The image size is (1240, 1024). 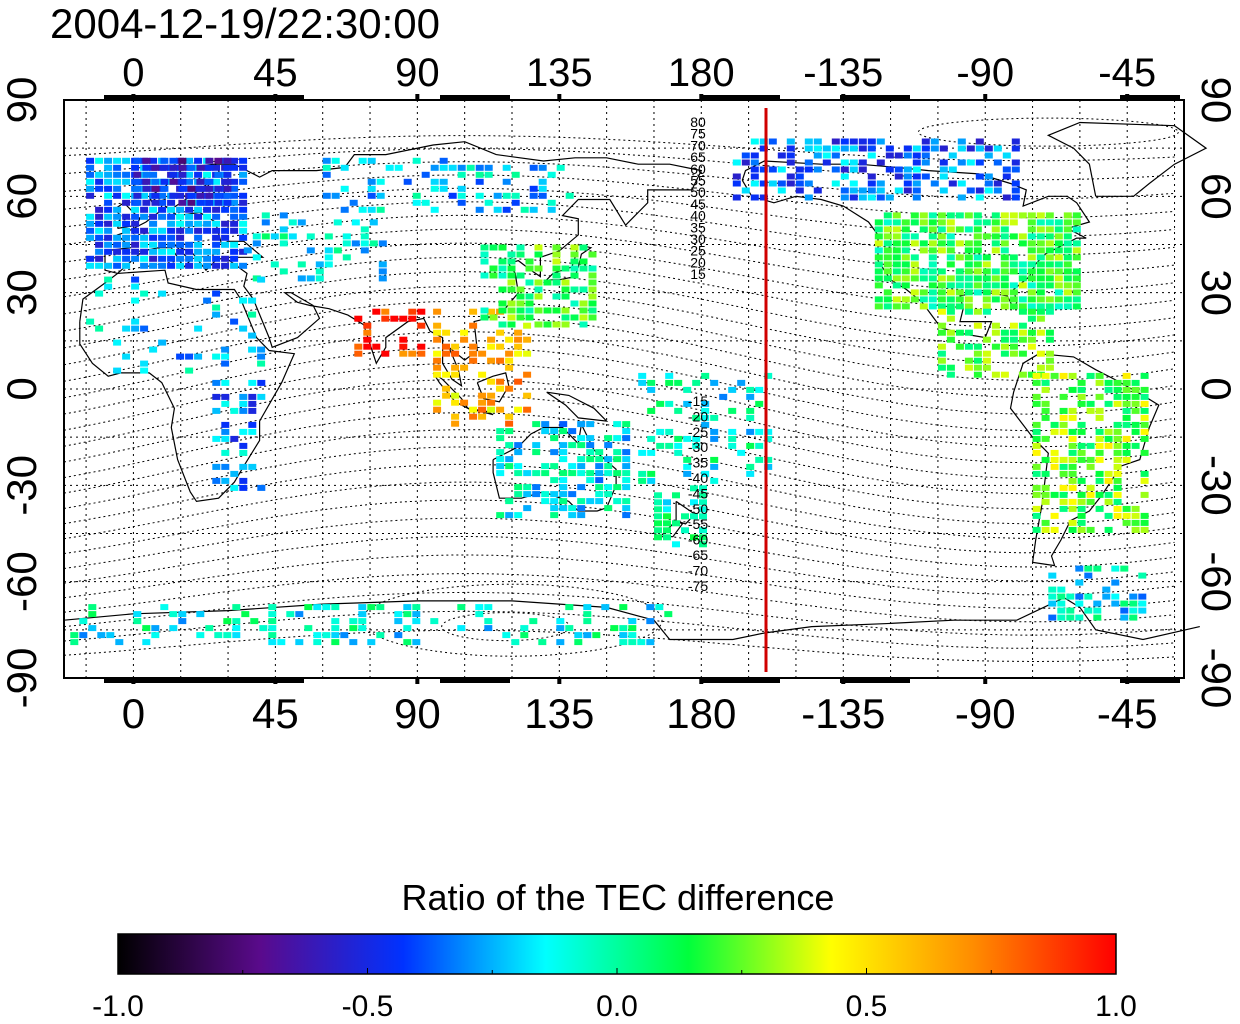 I want to click on colorbar-ticks: -1.0 -0.5 0.0 0.5 1.0, so click(x=614, y=995).